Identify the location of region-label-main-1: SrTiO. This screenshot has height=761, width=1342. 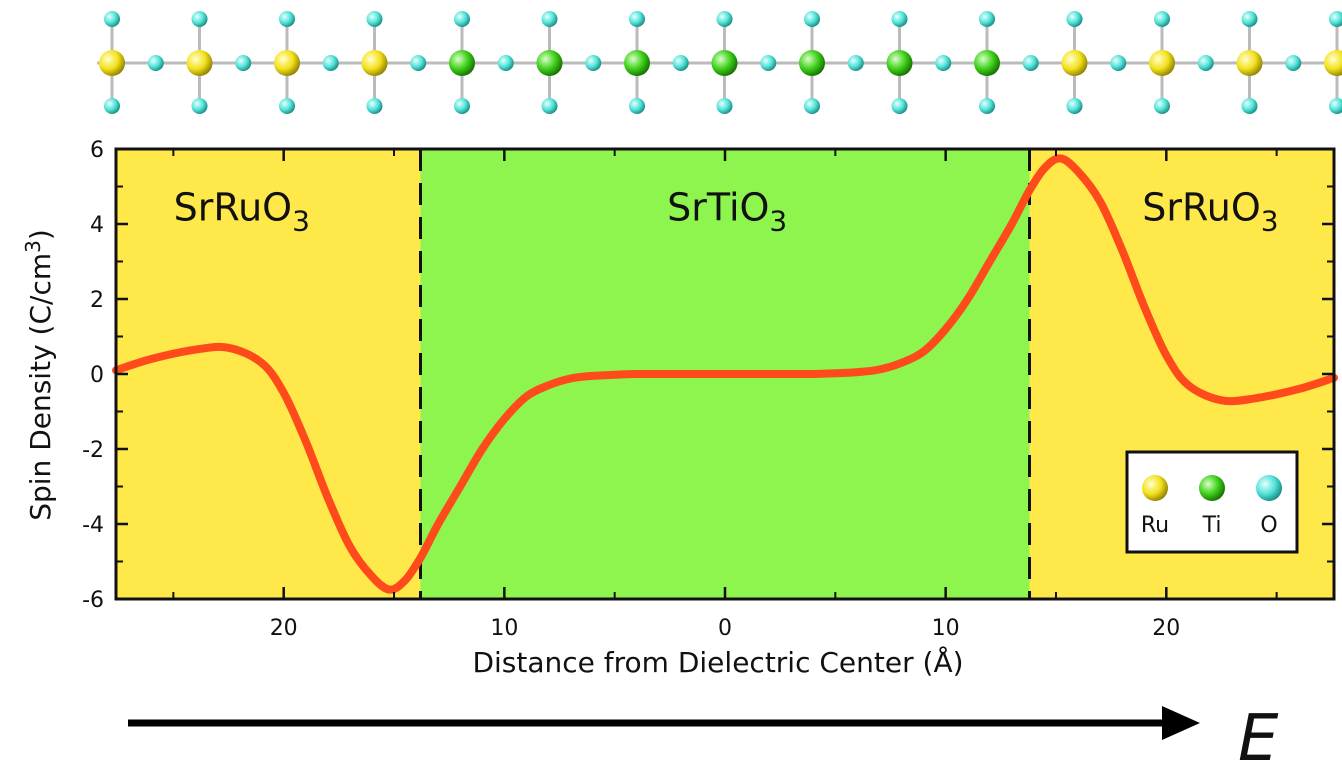
(718, 207).